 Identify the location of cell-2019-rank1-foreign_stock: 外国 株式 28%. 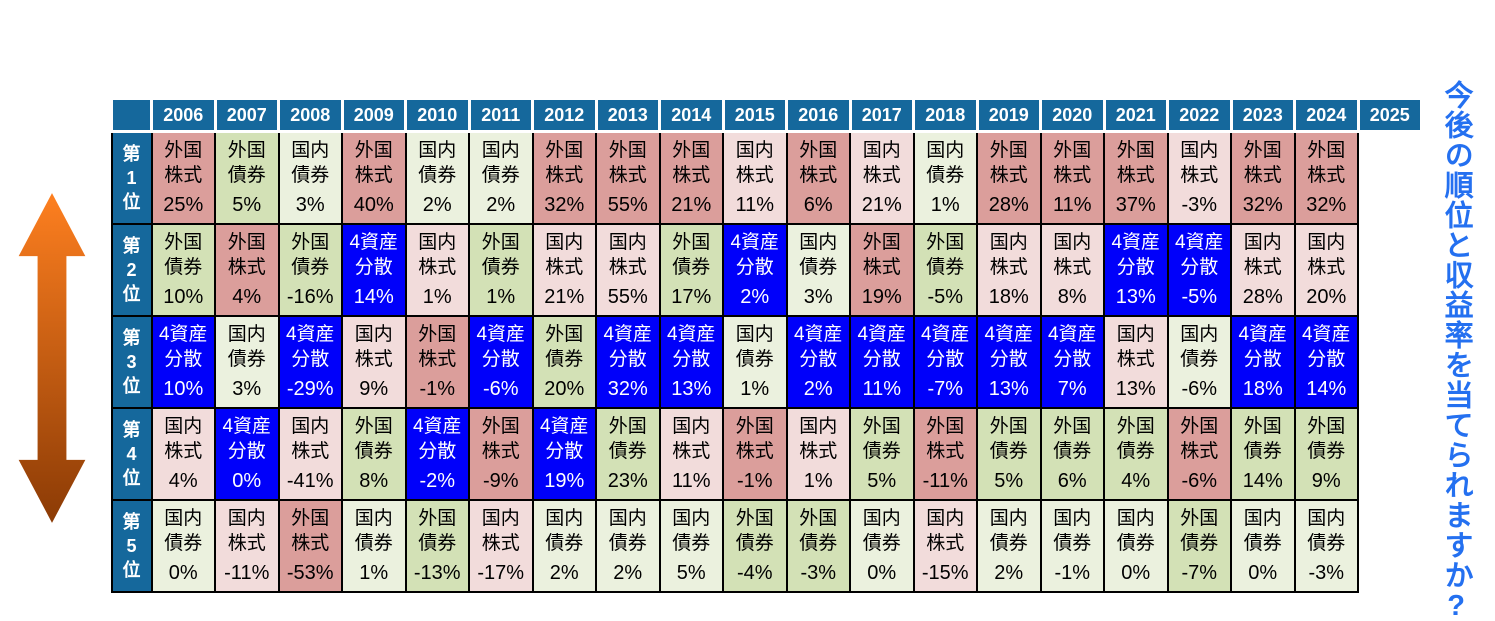
(1009, 177).